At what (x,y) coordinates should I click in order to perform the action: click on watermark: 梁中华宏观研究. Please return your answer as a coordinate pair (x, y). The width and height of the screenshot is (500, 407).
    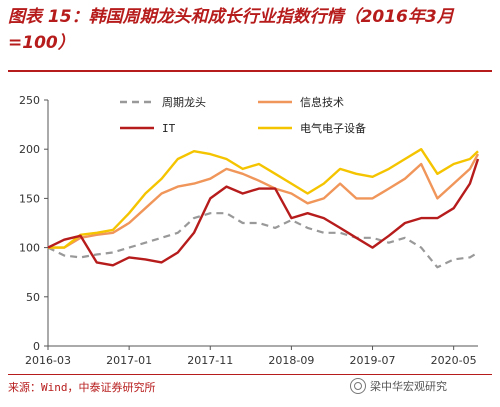
    Looking at the image, I should click on (398, 386).